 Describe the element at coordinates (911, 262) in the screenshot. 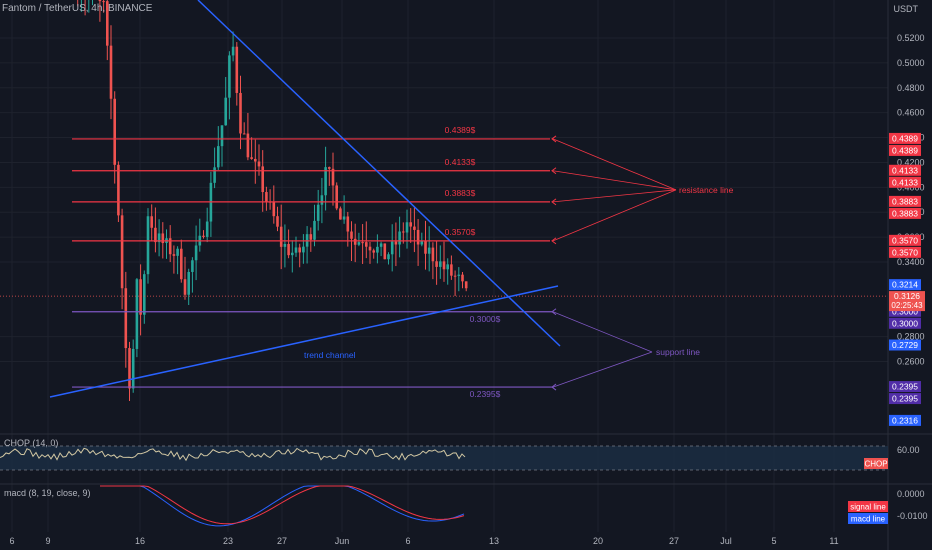

I see `price-tick-label: 0.3400` at that location.